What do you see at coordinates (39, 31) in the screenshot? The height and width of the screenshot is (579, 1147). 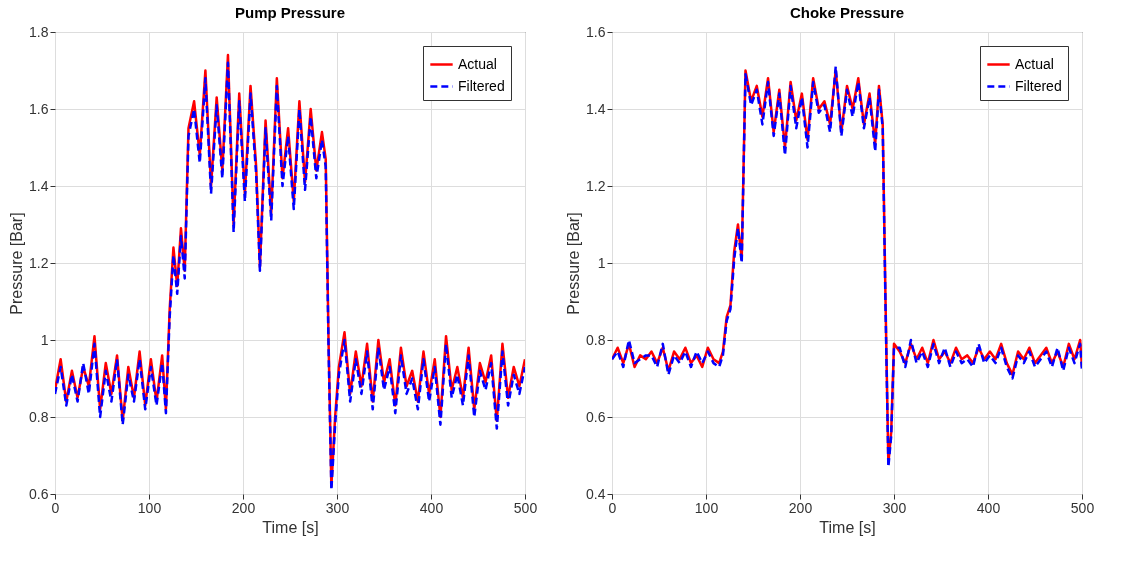 I see `y-tick-label: 1.8` at bounding box center [39, 31].